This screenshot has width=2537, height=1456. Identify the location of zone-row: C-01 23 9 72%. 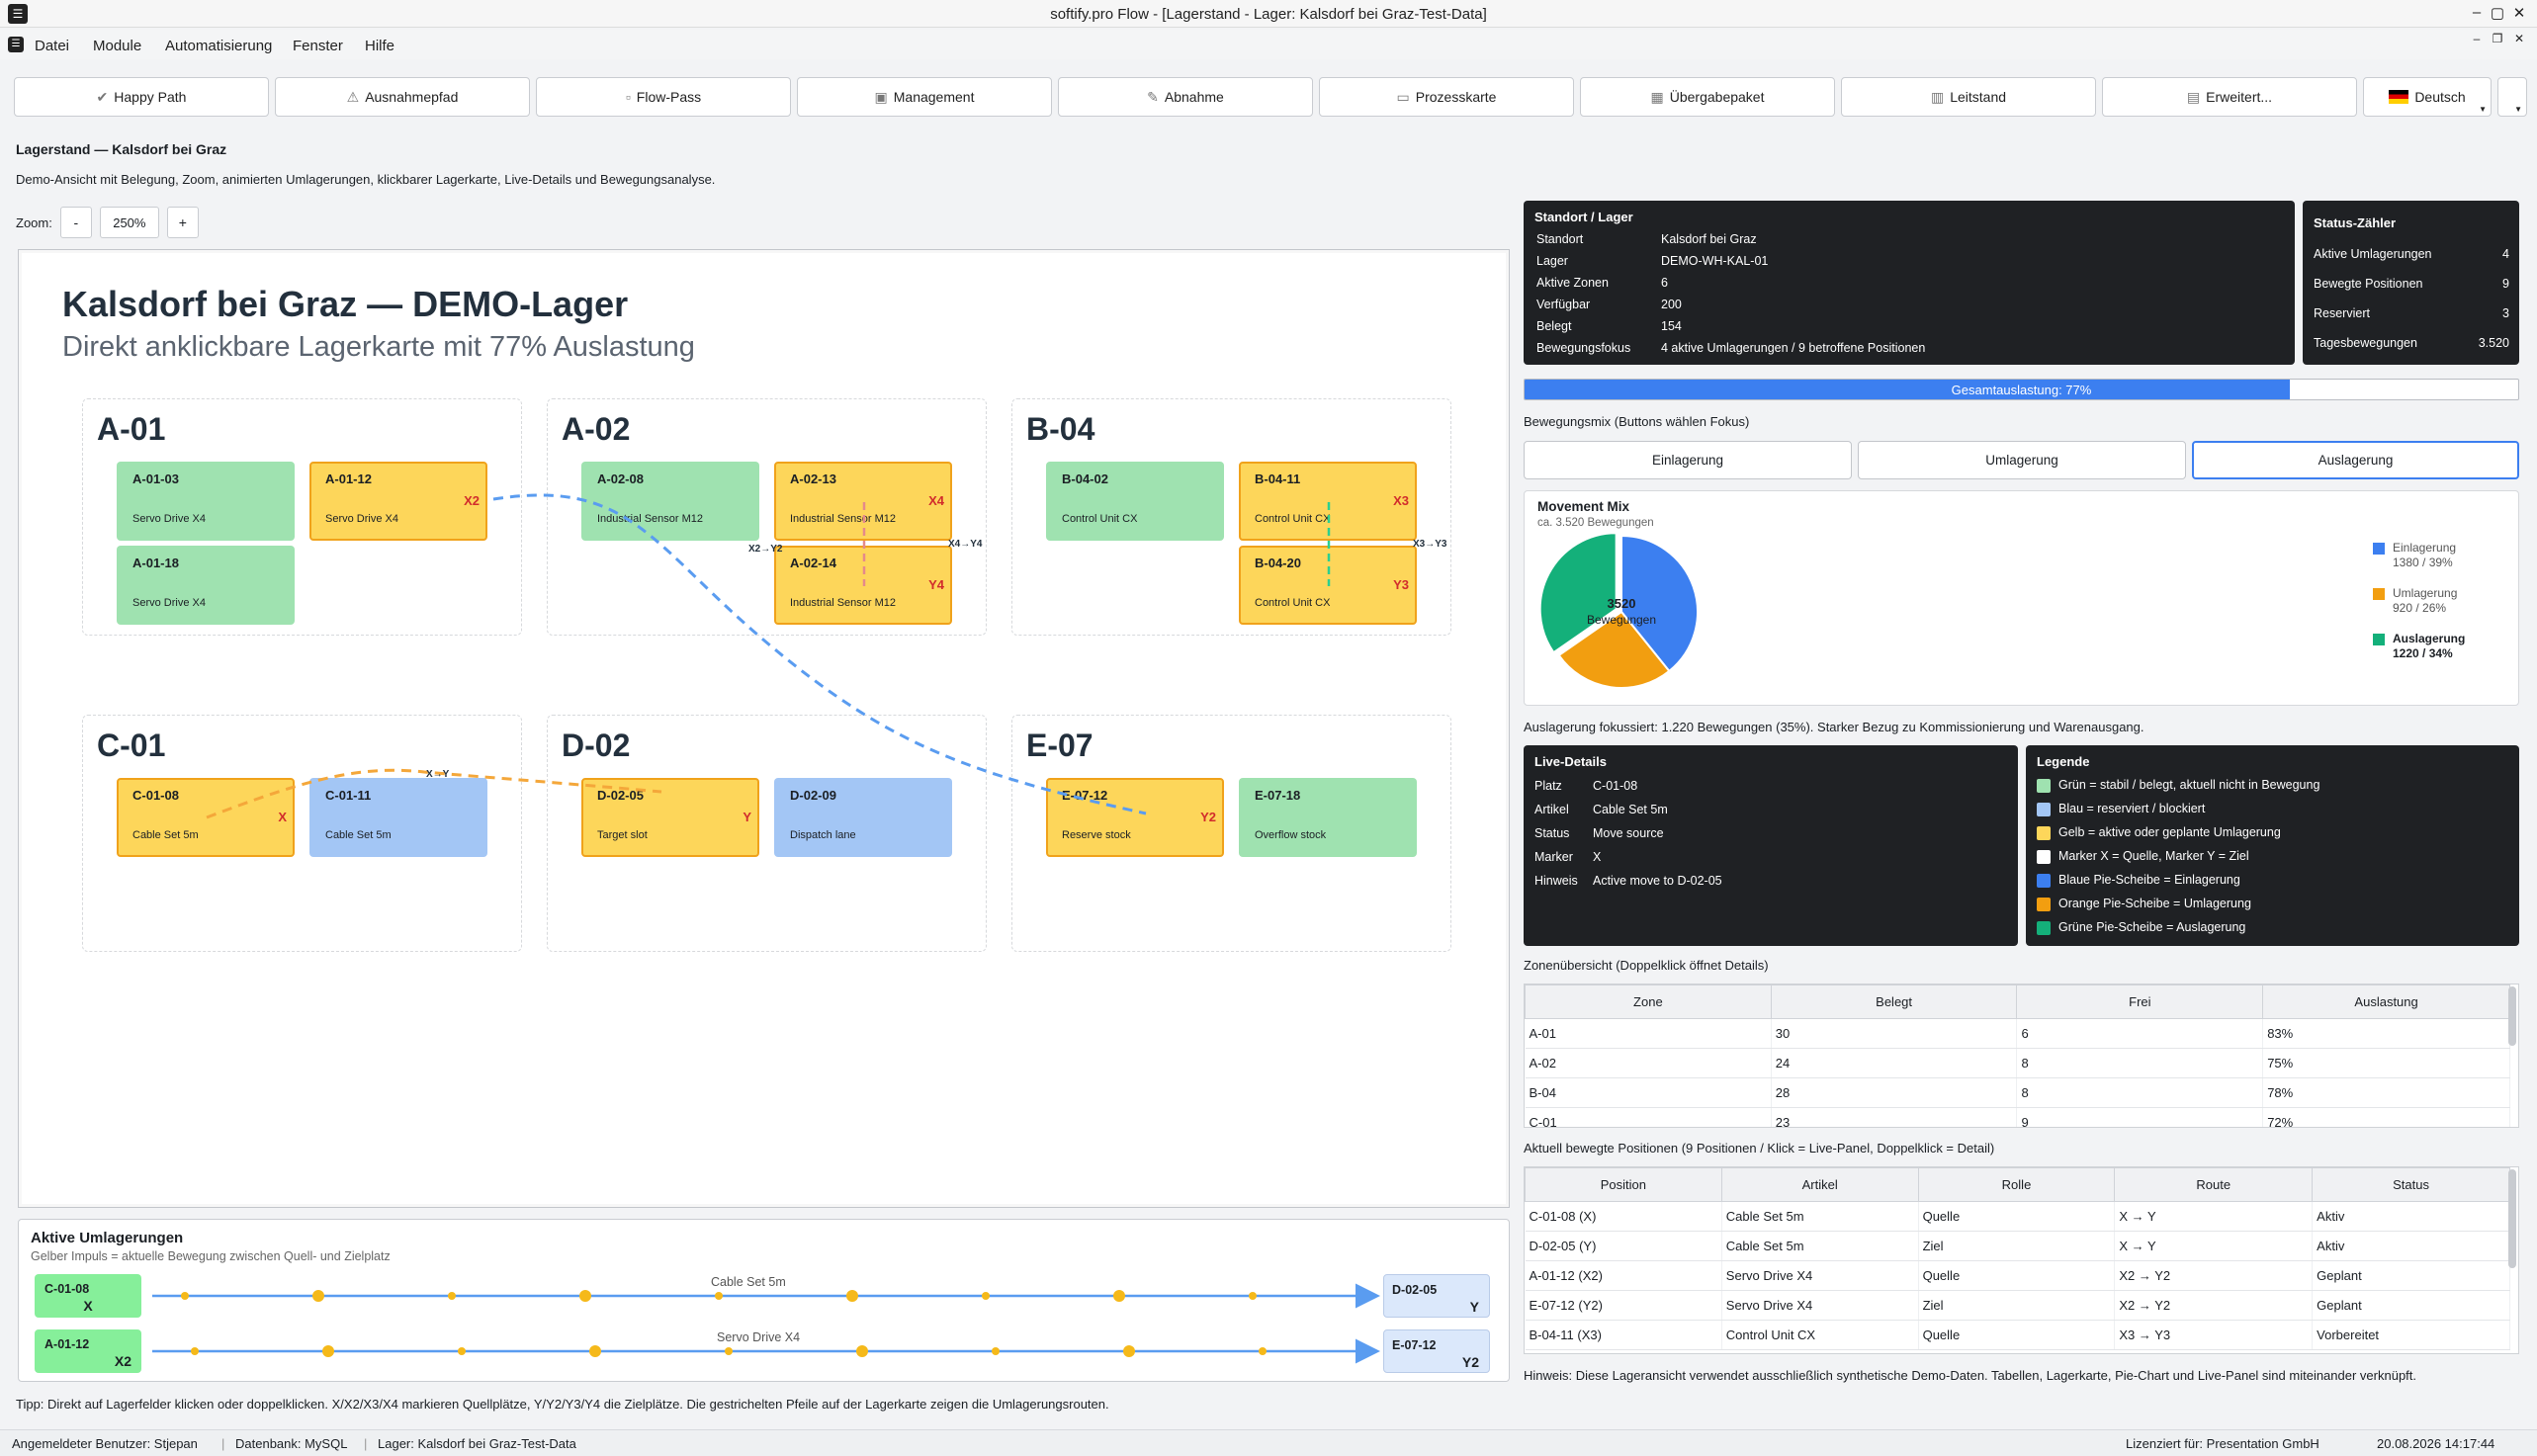
(2017, 1117).